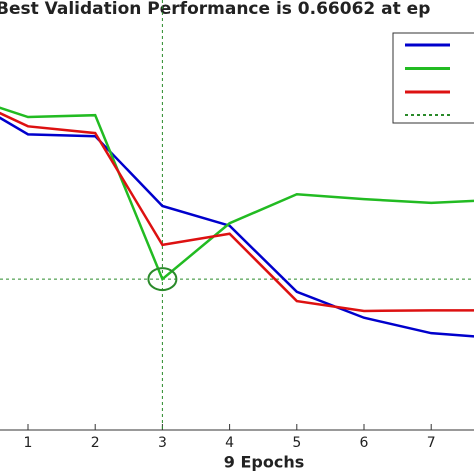  Describe the element at coordinates (229, 443) in the screenshot. I see `x-tick-label: 4` at that location.